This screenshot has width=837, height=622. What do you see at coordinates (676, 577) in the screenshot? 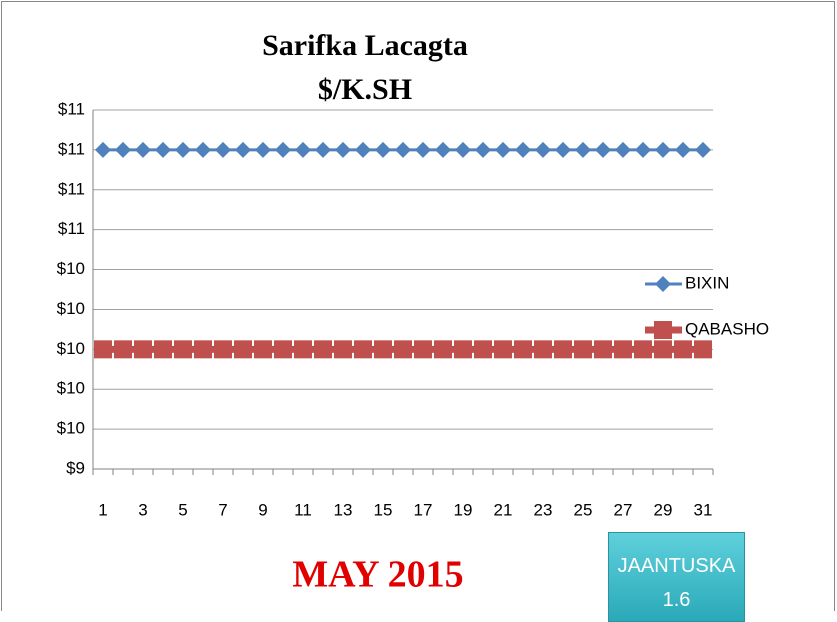
I see `button: JAANTUSKA 1.6` at bounding box center [676, 577].